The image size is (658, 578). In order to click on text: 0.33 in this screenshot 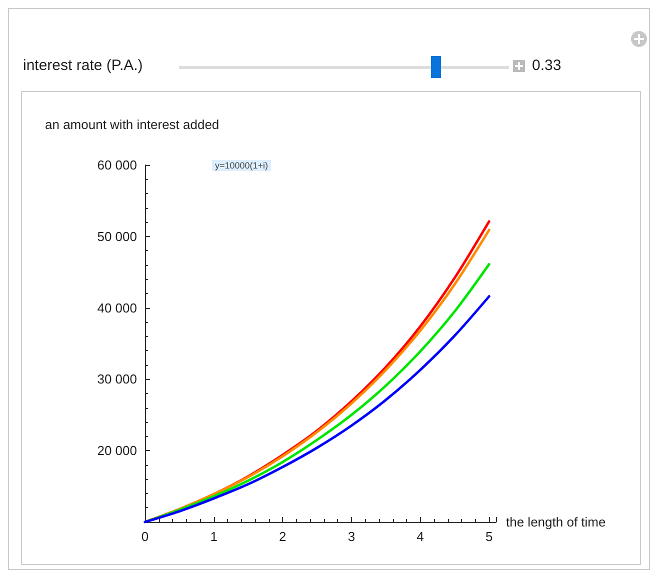, I will do `click(547, 65)`.